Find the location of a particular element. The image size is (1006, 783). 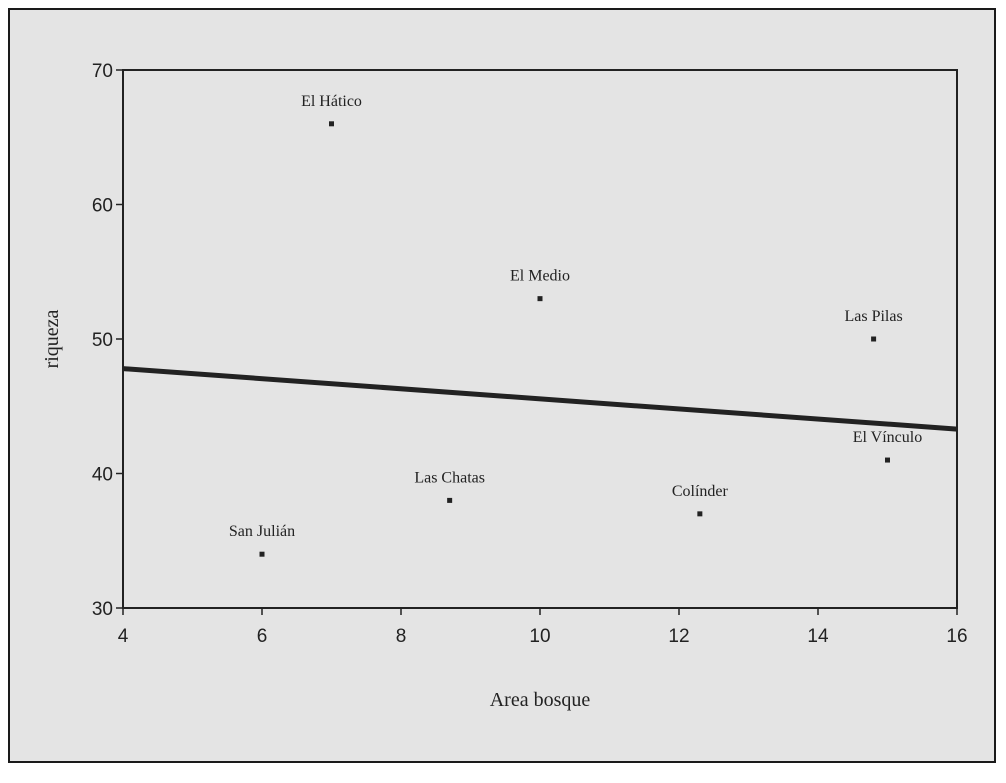

data-point-label: Colínder is located at coordinates (700, 491).